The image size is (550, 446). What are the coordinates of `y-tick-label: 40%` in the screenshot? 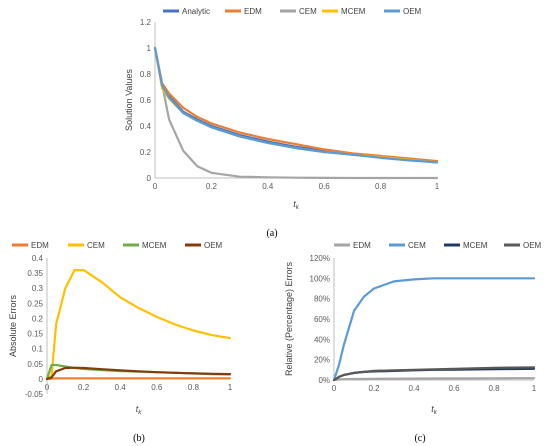 It's located at (322, 339).